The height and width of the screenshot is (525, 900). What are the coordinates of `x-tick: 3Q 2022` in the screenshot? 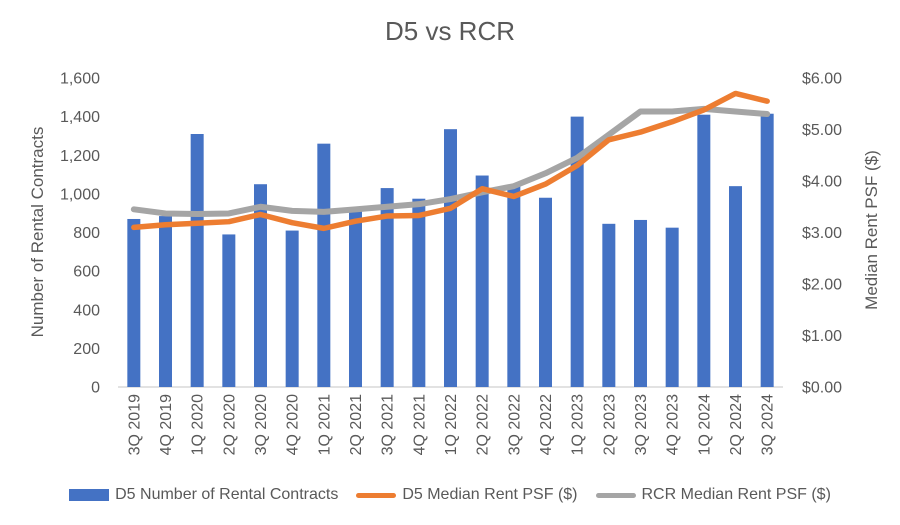 It's located at (514, 424).